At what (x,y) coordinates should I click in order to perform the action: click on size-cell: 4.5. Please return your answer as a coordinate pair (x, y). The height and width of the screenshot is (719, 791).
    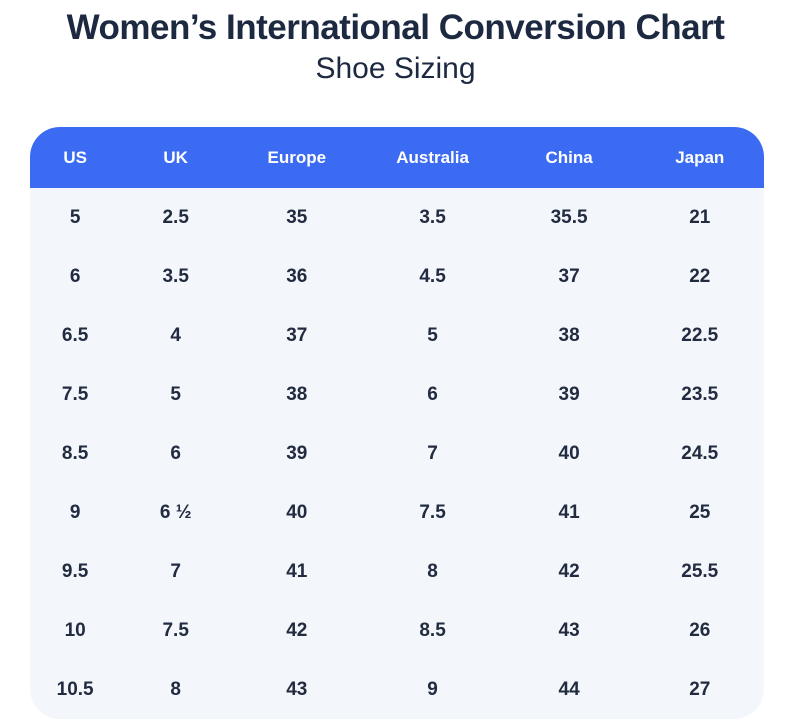
    Looking at the image, I should click on (432, 276).